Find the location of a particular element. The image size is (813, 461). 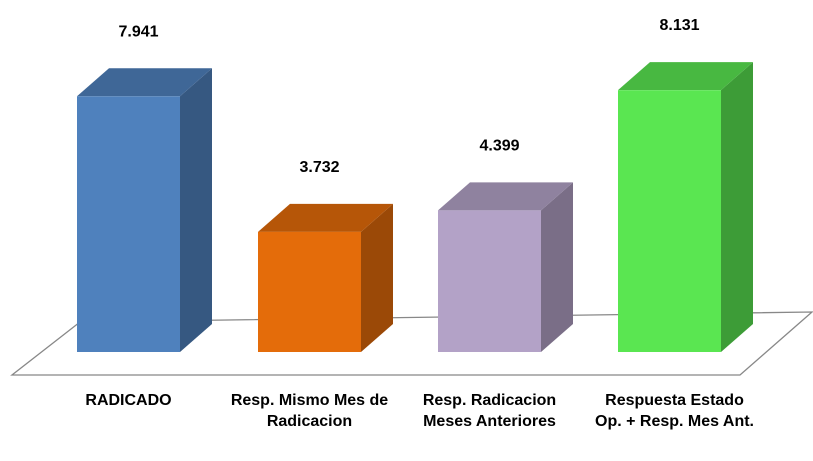

value-label: 8.131 is located at coordinates (679, 25).